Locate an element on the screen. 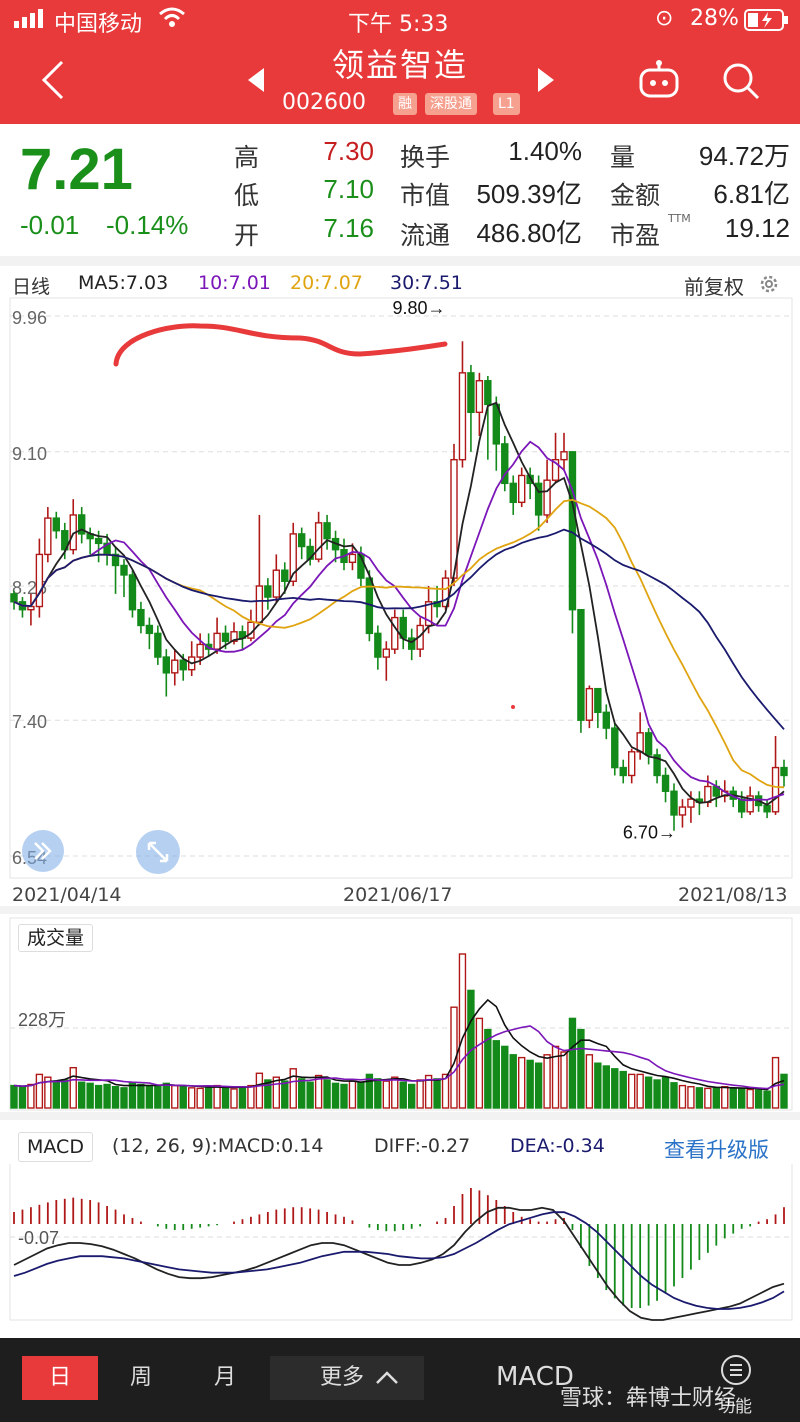 The image size is (800, 1422). macd-chart: -0.07 is located at coordinates (400, 1243).